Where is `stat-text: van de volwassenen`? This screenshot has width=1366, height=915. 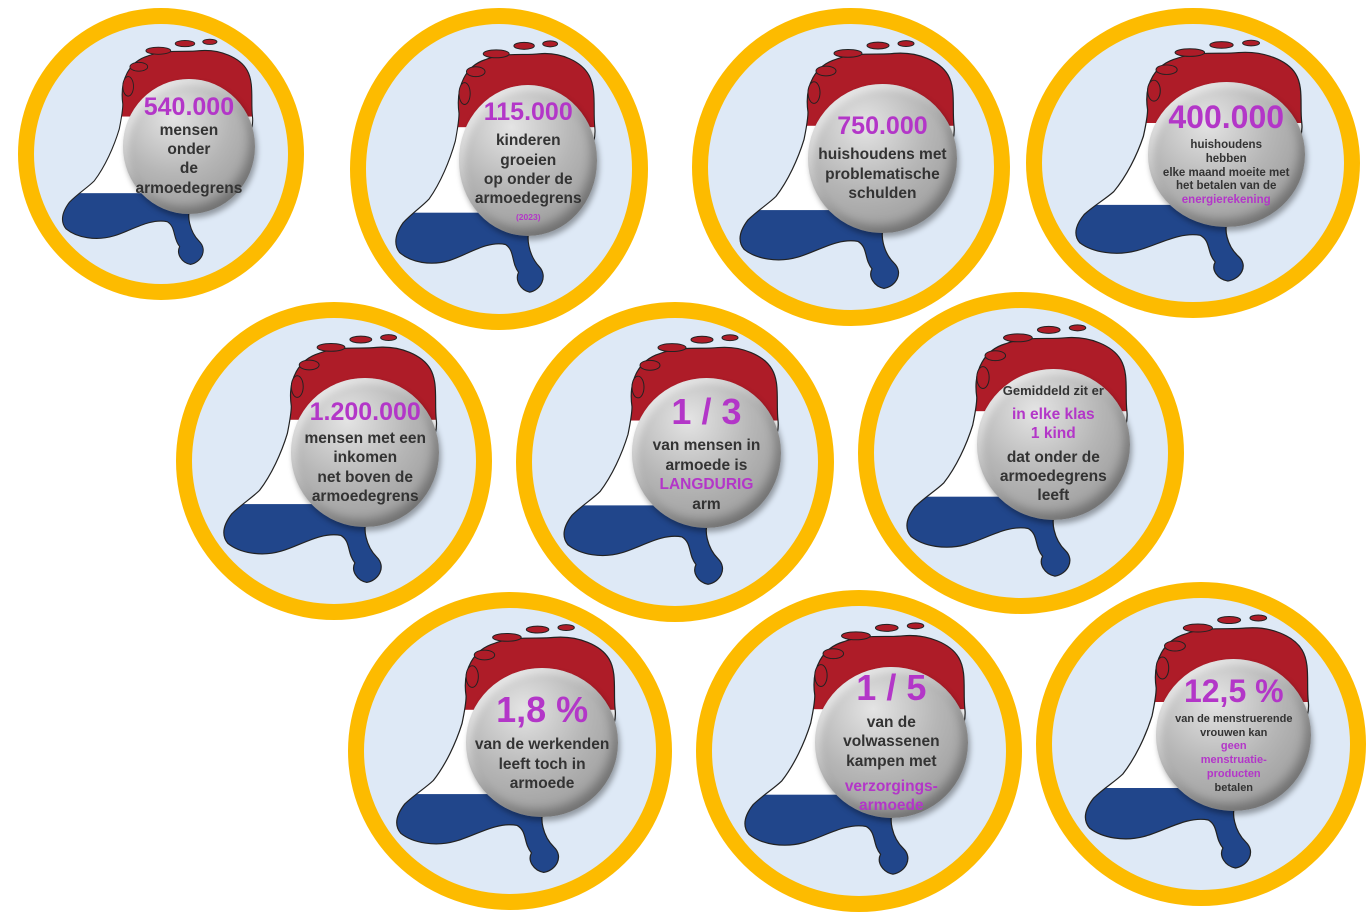
stat-text: van de volwassenen is located at coordinates (891, 732).